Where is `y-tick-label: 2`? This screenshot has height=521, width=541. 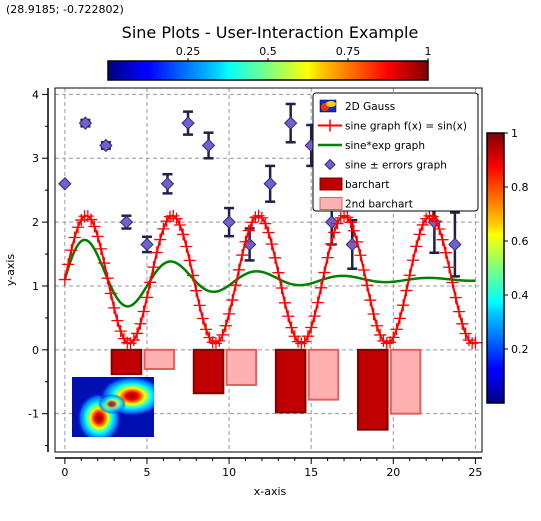 y-tick-label: 2 is located at coordinates (35, 222).